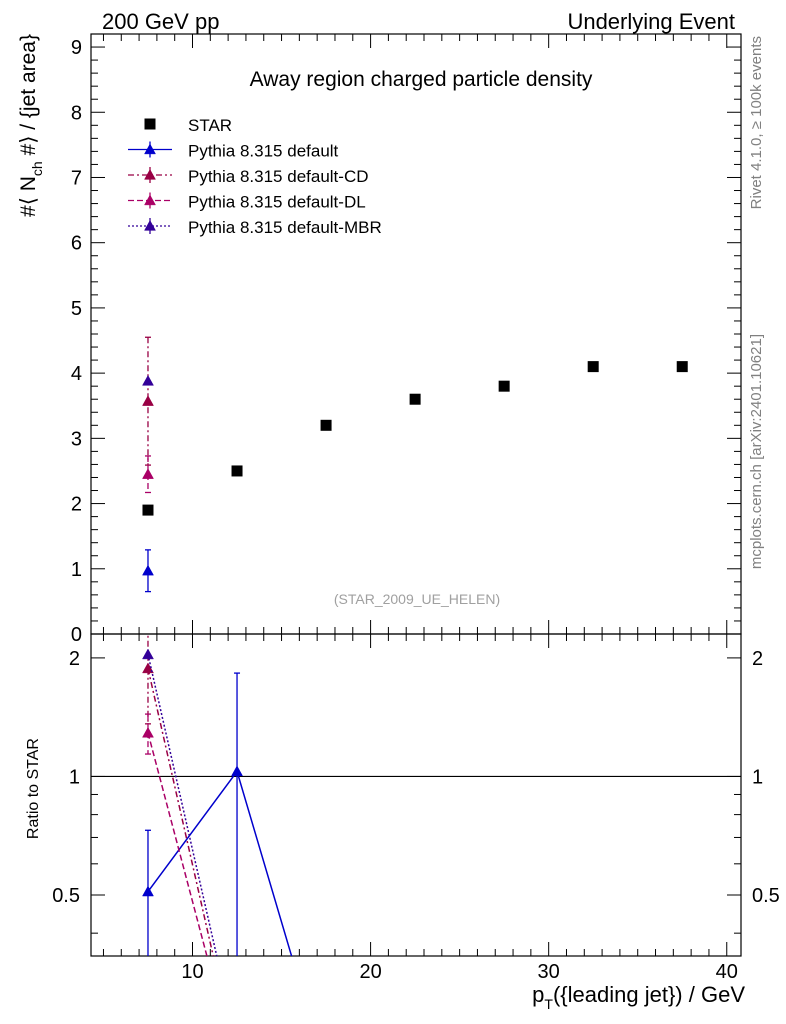  What do you see at coordinates (210, 125) in the screenshot?
I see `legend-label: STAR` at bounding box center [210, 125].